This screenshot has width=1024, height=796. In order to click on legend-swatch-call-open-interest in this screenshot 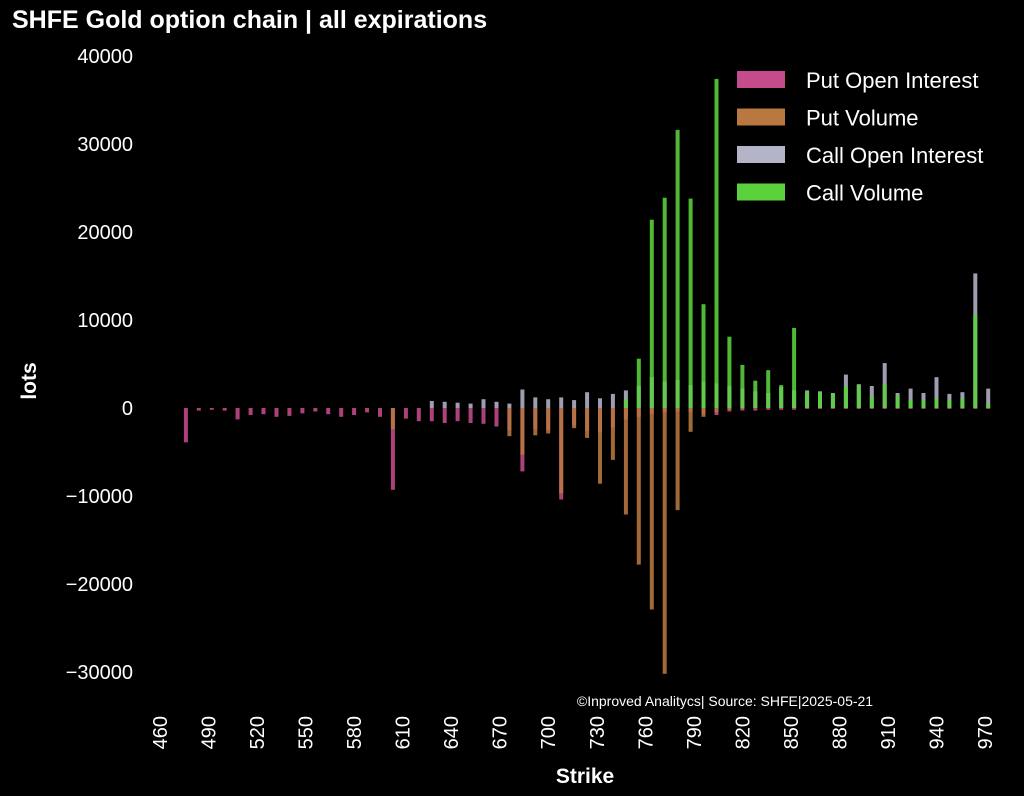, I will do `click(761, 154)`.